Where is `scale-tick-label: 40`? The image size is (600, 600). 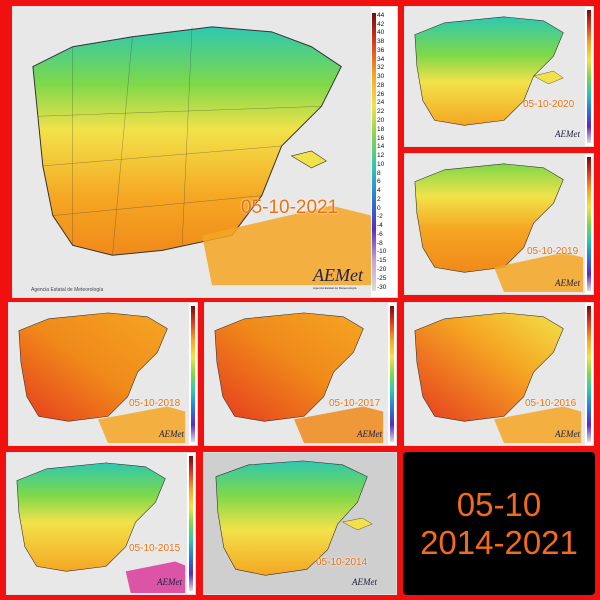
scale-tick-label: 40 is located at coordinates (381, 33).